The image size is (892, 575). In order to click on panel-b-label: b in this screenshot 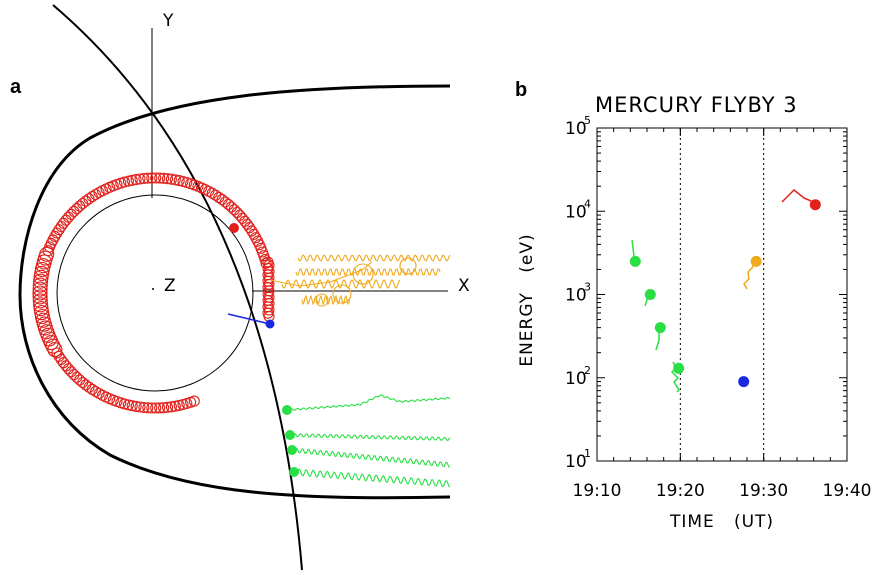, I will do `click(521, 90)`.